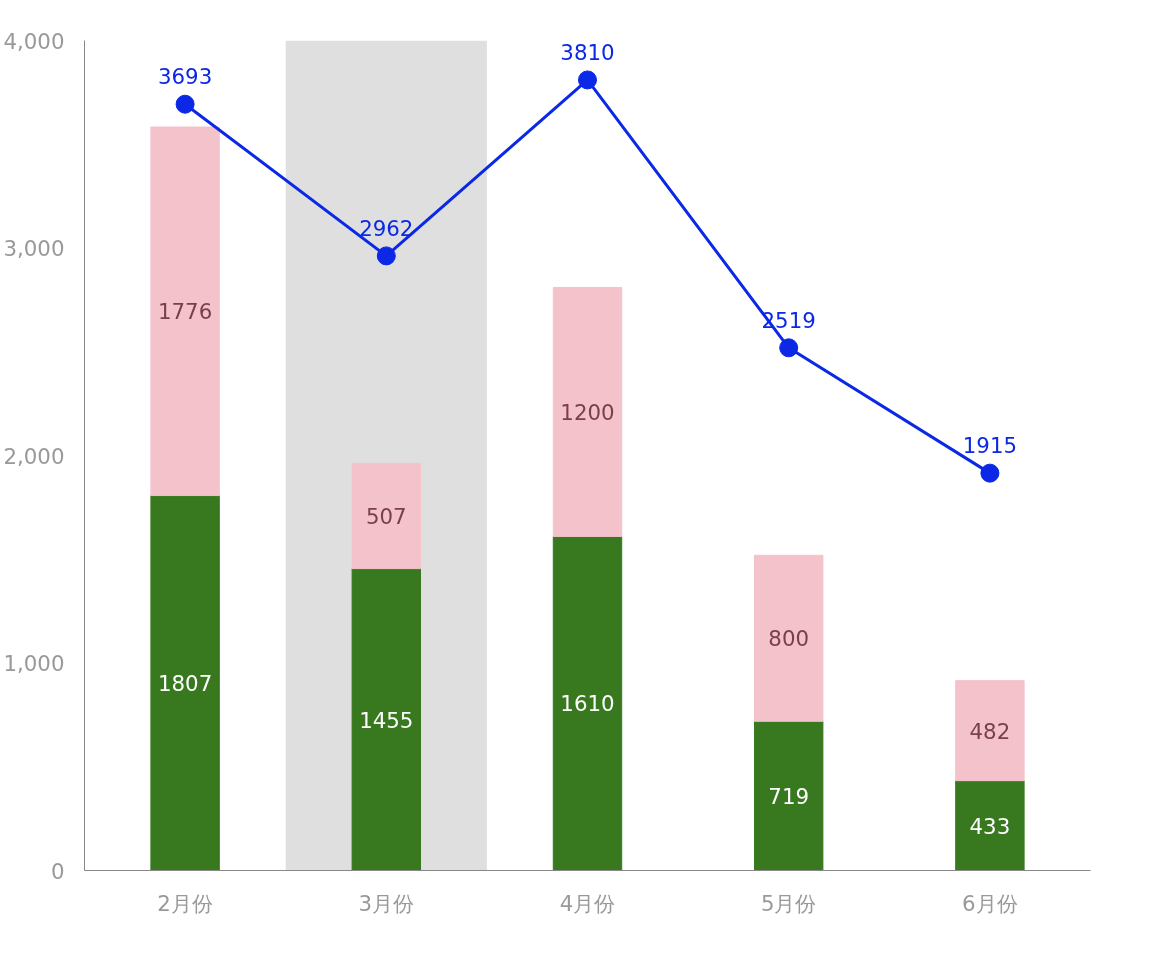  I want to click on data-label: 800, so click(789, 639).